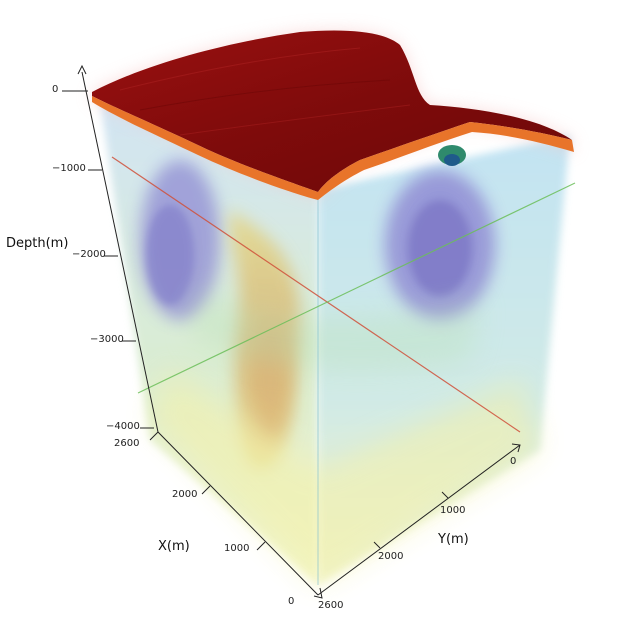  What do you see at coordinates (453, 539) in the screenshot?
I see `y-axis-title: Y(m)` at bounding box center [453, 539].